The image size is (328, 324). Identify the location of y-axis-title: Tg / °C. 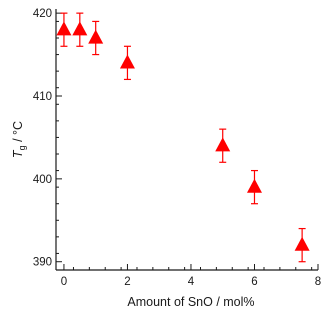
(19, 139).